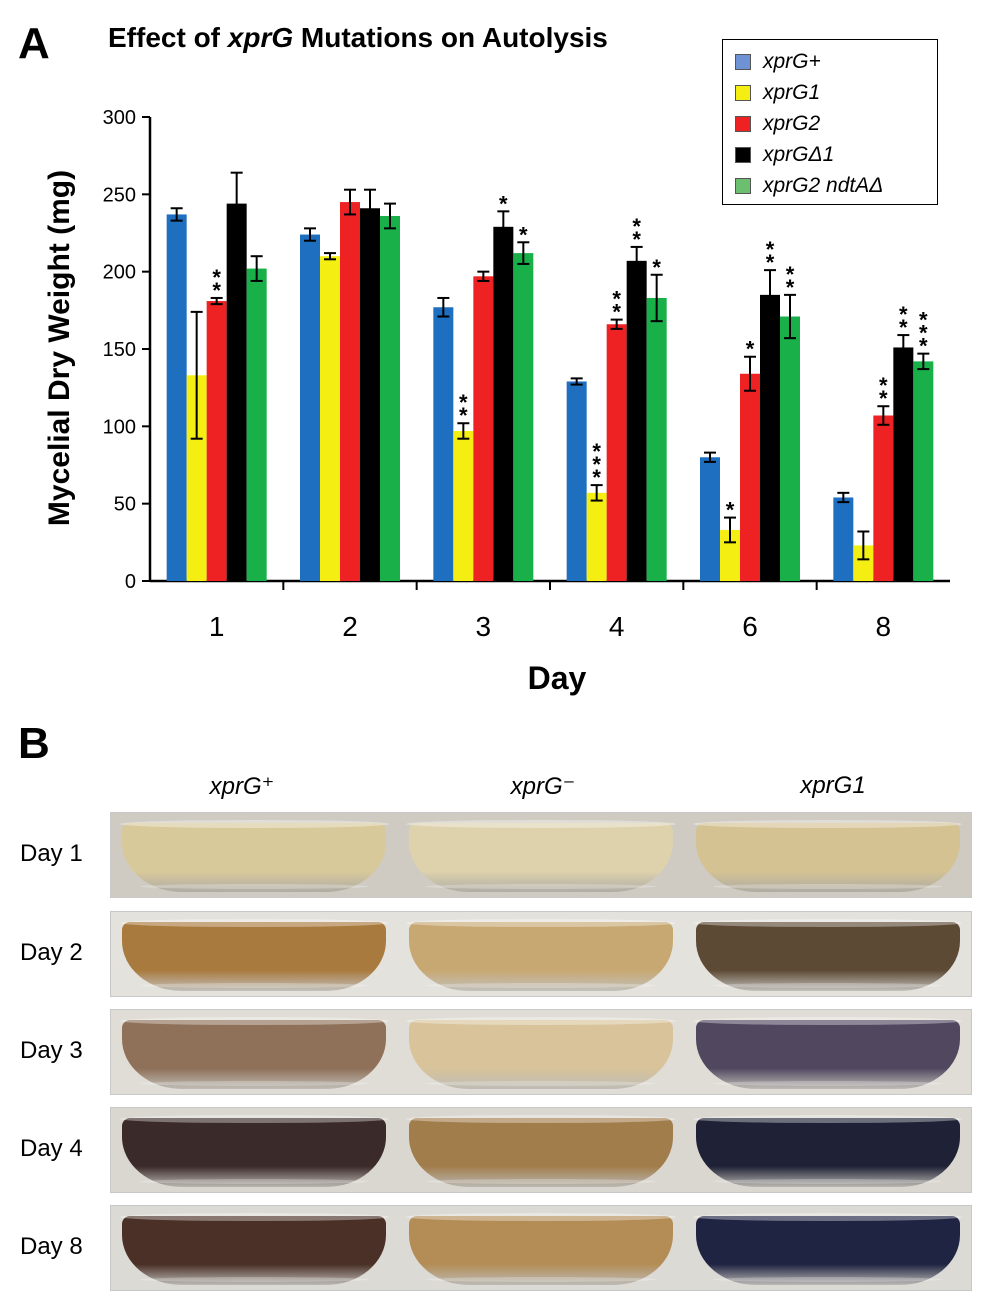  Describe the element at coordinates (350, 626) in the screenshot. I see `x-tick-label: 2` at that location.